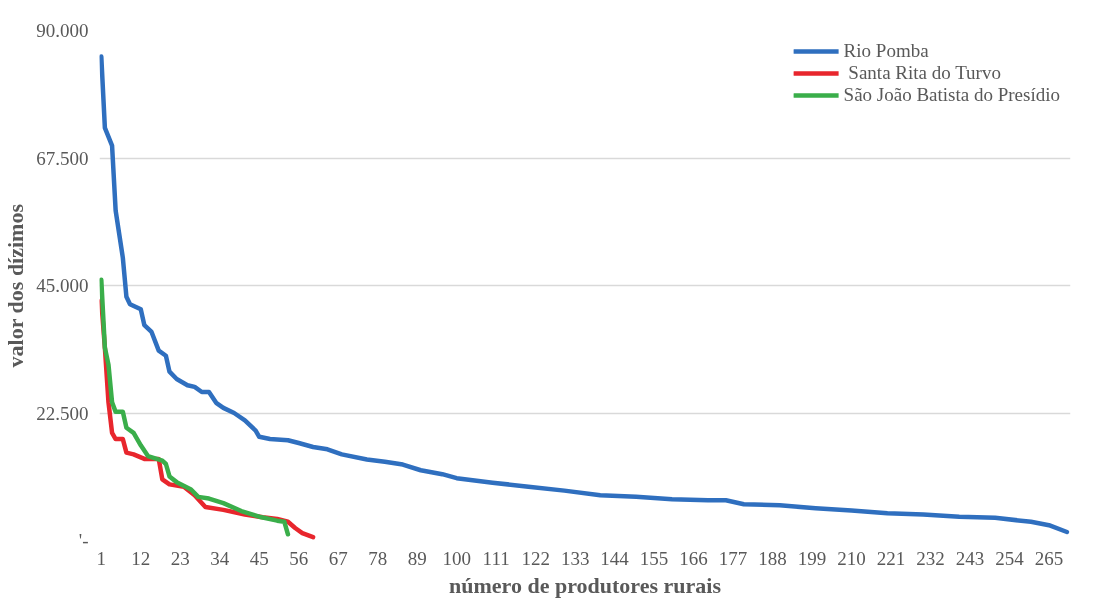  What do you see at coordinates (299, 558) in the screenshot?
I see `x-tick-label: 56` at bounding box center [299, 558].